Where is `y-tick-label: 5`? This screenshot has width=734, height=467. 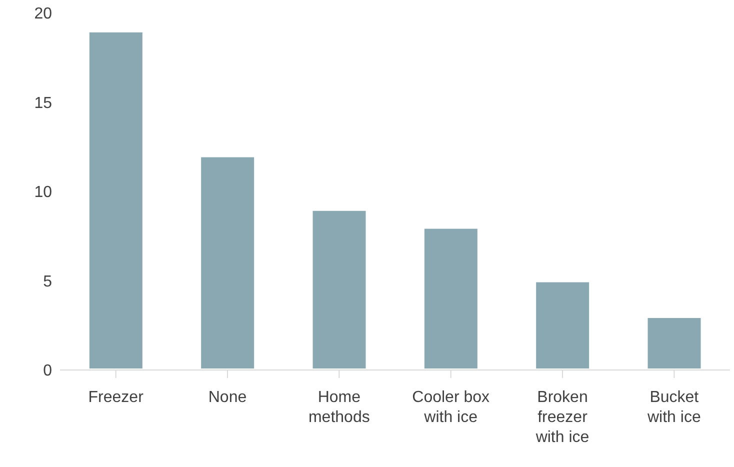 y-tick-label: 5 is located at coordinates (47, 281).